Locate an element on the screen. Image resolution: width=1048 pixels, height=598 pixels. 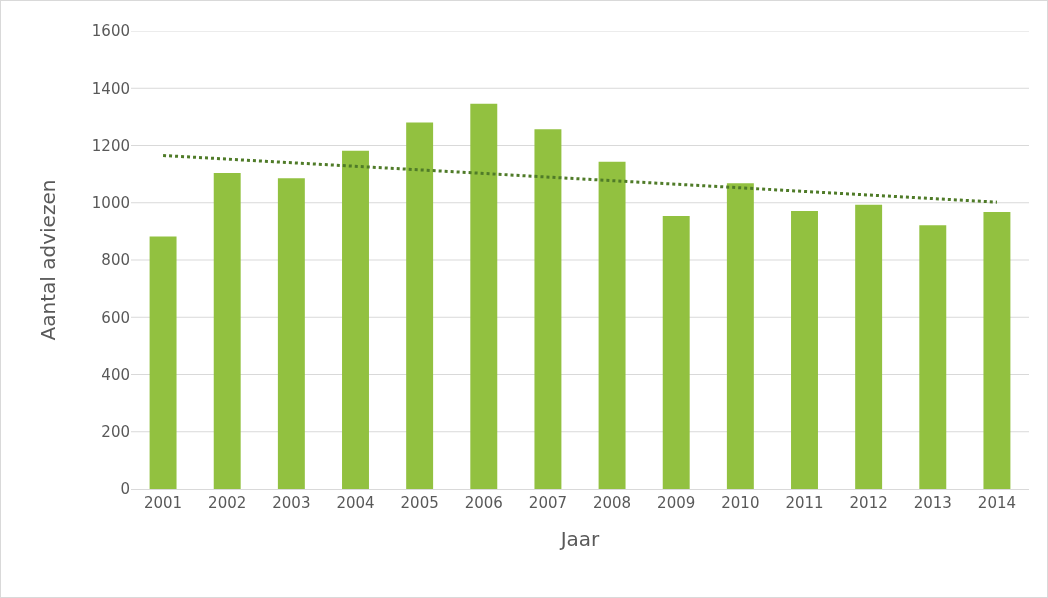
y-axis-title: Aantal adviezen is located at coordinates (48, 260).